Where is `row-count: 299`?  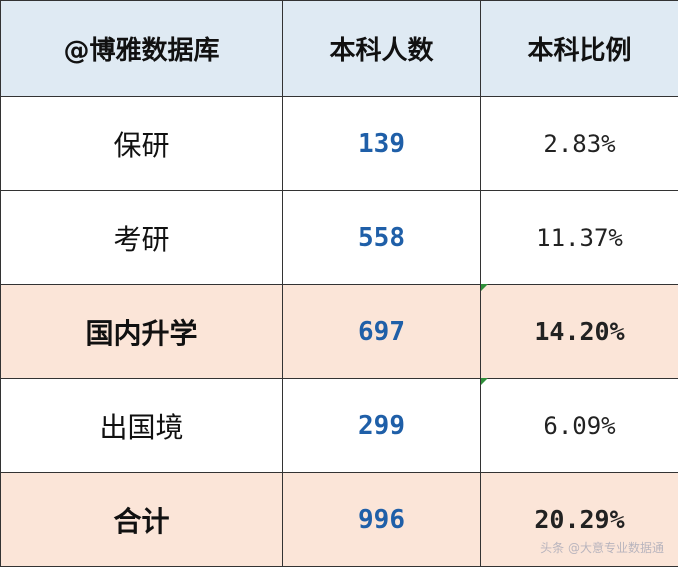 row-count: 299 is located at coordinates (382, 426).